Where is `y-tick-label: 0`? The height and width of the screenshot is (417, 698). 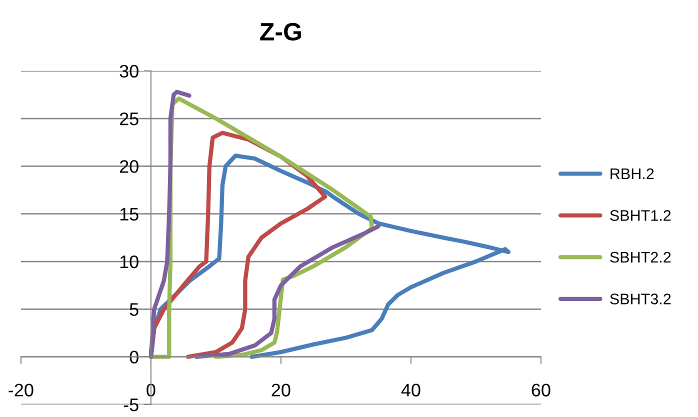
y-tick-label: 0 is located at coordinates (134, 357).